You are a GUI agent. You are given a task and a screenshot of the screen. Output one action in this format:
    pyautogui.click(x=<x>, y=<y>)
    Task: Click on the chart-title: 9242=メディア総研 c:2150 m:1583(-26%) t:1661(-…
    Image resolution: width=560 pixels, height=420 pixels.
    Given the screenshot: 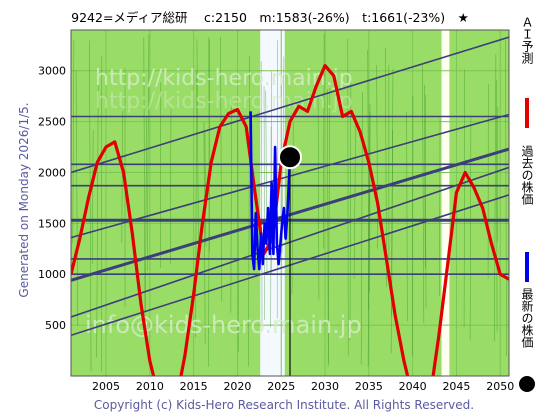 What is the action you would take?
    pyautogui.click(x=270, y=17)
    